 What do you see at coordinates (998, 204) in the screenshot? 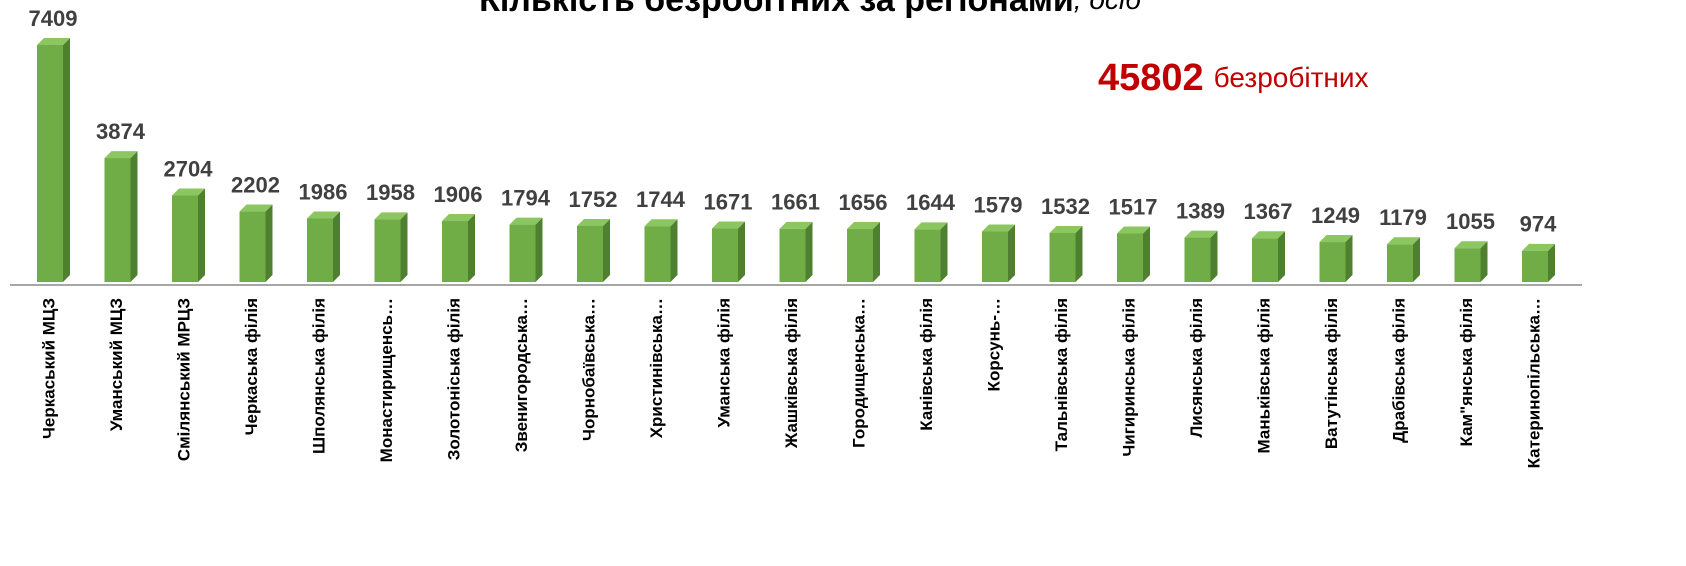
I see `value-label: 1579` at bounding box center [998, 204].